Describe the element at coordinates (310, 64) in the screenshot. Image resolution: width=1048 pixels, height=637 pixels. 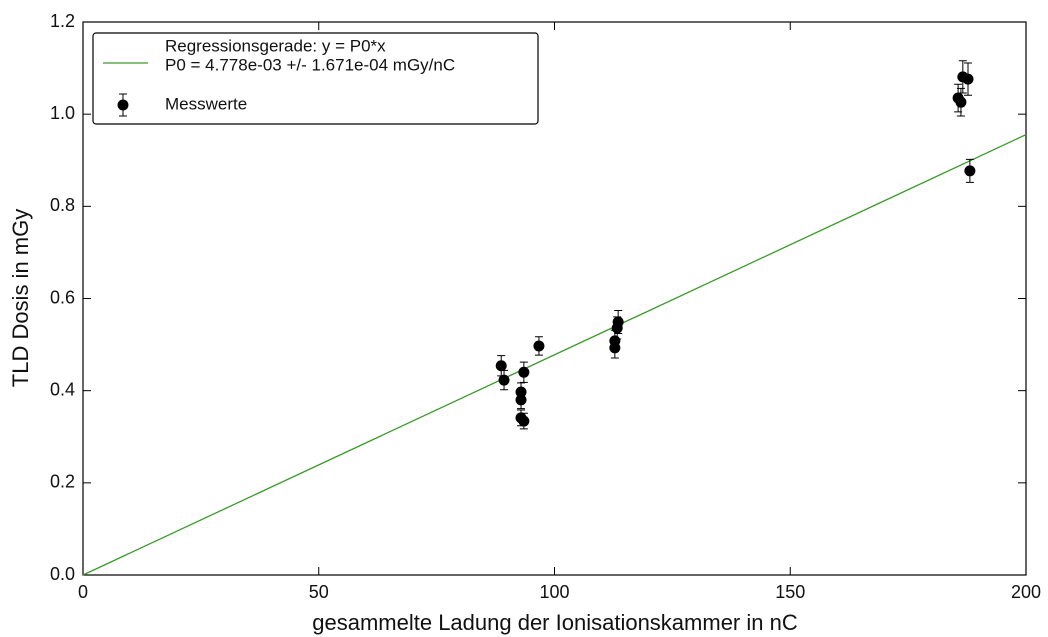
I see `legend-annotation: P0 = 4.778e-03 +/- 1.671e-04 mGy/nC` at that location.